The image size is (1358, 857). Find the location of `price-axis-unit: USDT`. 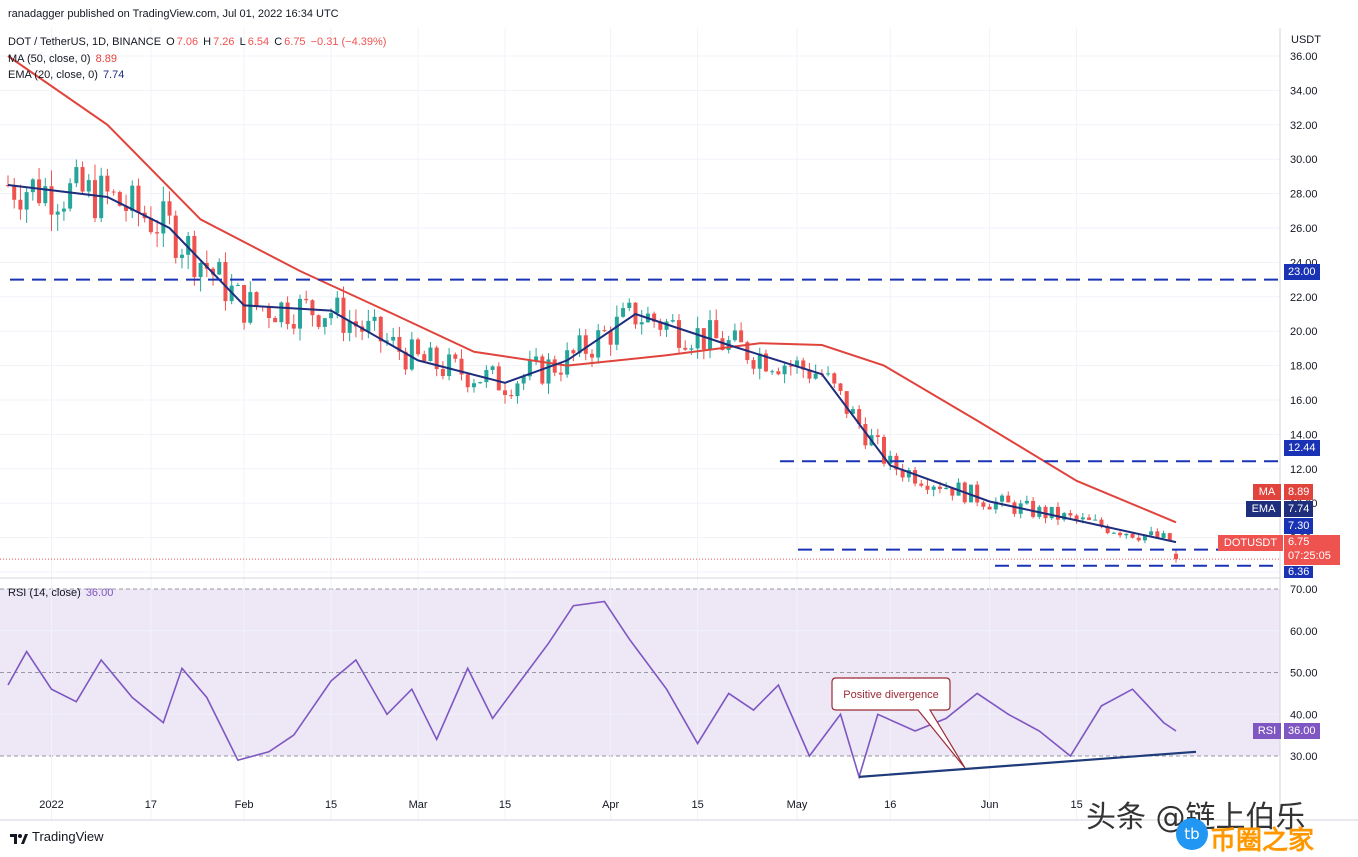

price-axis-unit: USDT is located at coordinates (1306, 40).